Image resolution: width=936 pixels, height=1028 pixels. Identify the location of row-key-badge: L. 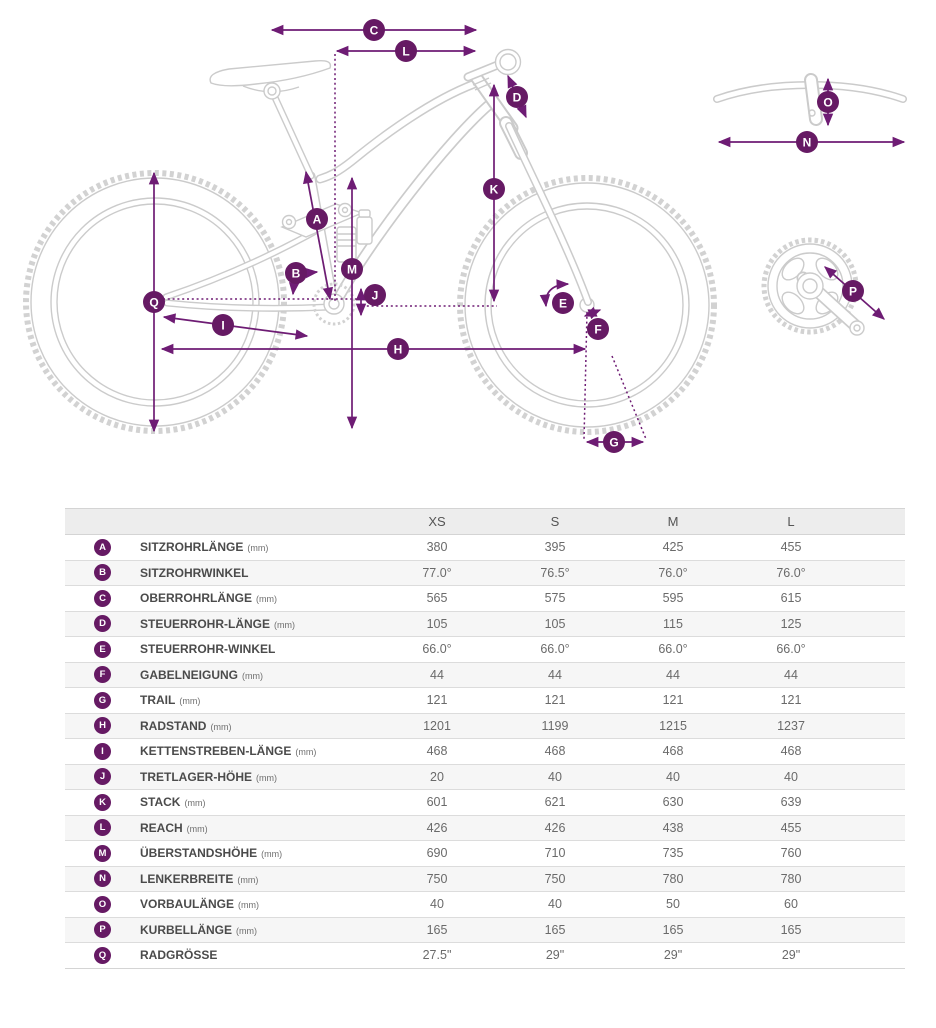
(102, 828).